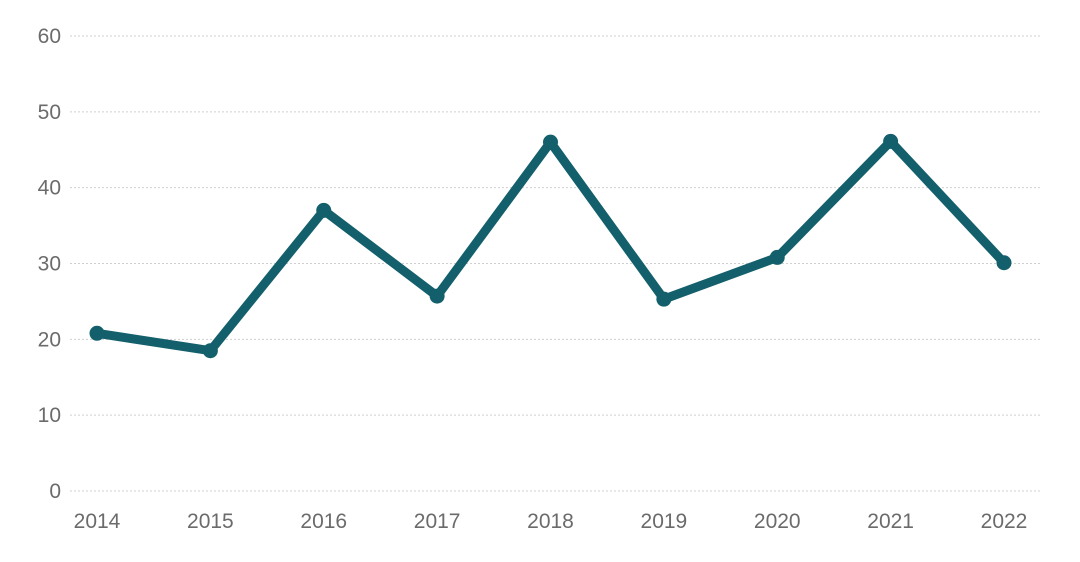  I want to click on data-point-2022, so click(1004, 263).